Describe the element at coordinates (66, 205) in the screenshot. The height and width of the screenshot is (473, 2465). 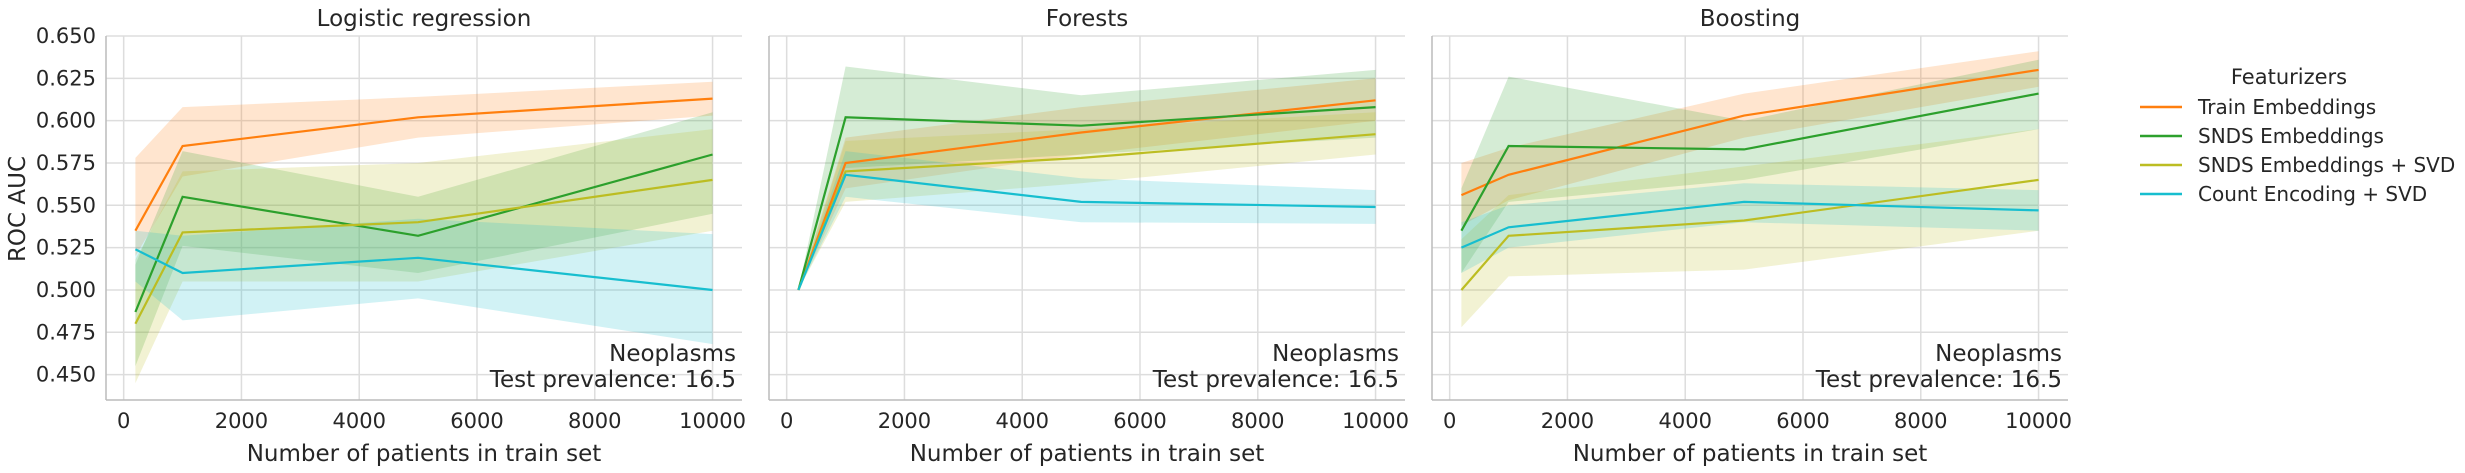
I see `y-tick-label: 0.550` at that location.